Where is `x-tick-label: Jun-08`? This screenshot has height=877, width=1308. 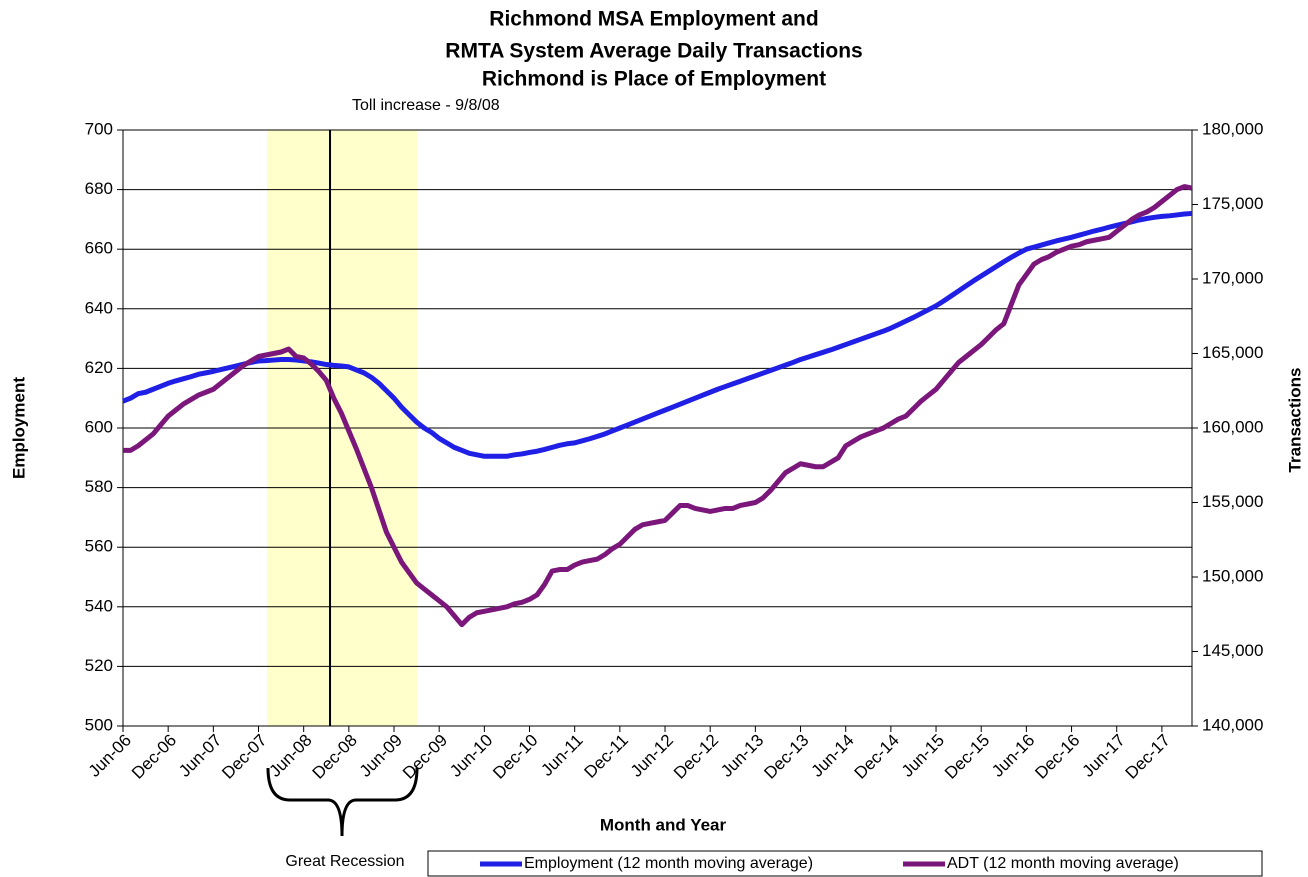 x-tick-label: Jun-08 is located at coordinates (290, 756).